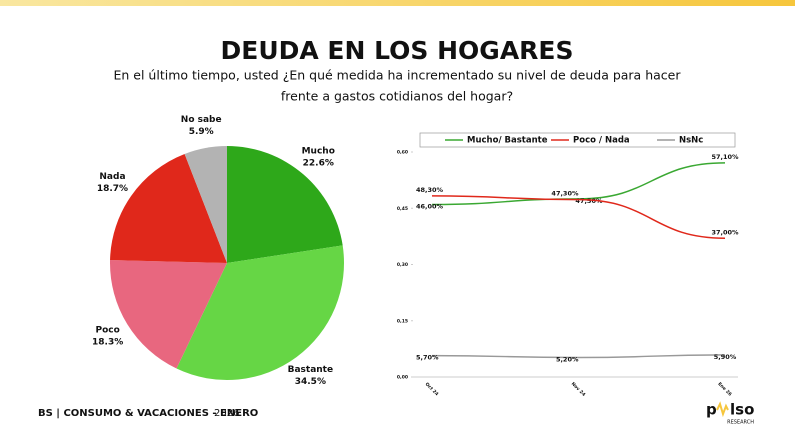  What do you see at coordinates (430, 190) in the screenshot?
I see `data-label: 48,30%` at bounding box center [430, 190].